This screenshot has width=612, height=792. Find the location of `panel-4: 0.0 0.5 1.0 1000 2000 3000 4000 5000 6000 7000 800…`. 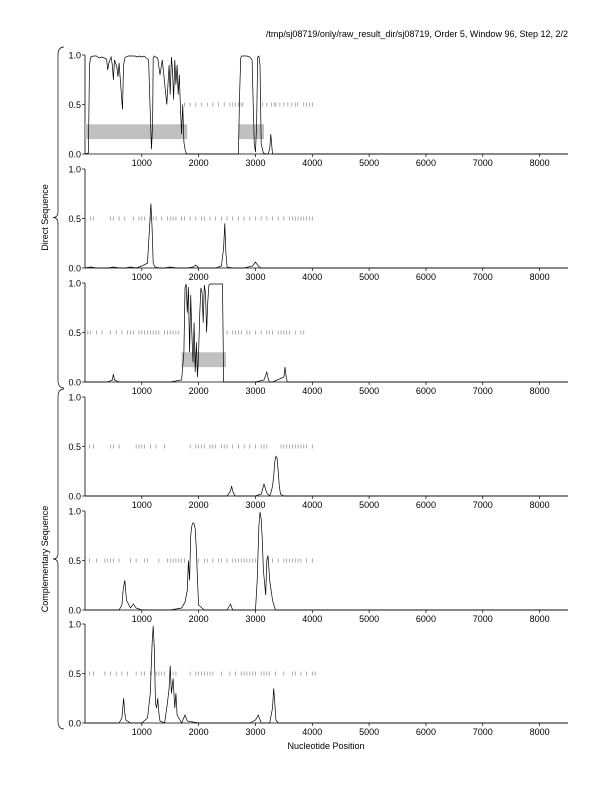

panel-4: 0.0 0.5 1.0 1000 2000 3000 4000 5000 6000 7000 800… is located at coordinates (318, 451).